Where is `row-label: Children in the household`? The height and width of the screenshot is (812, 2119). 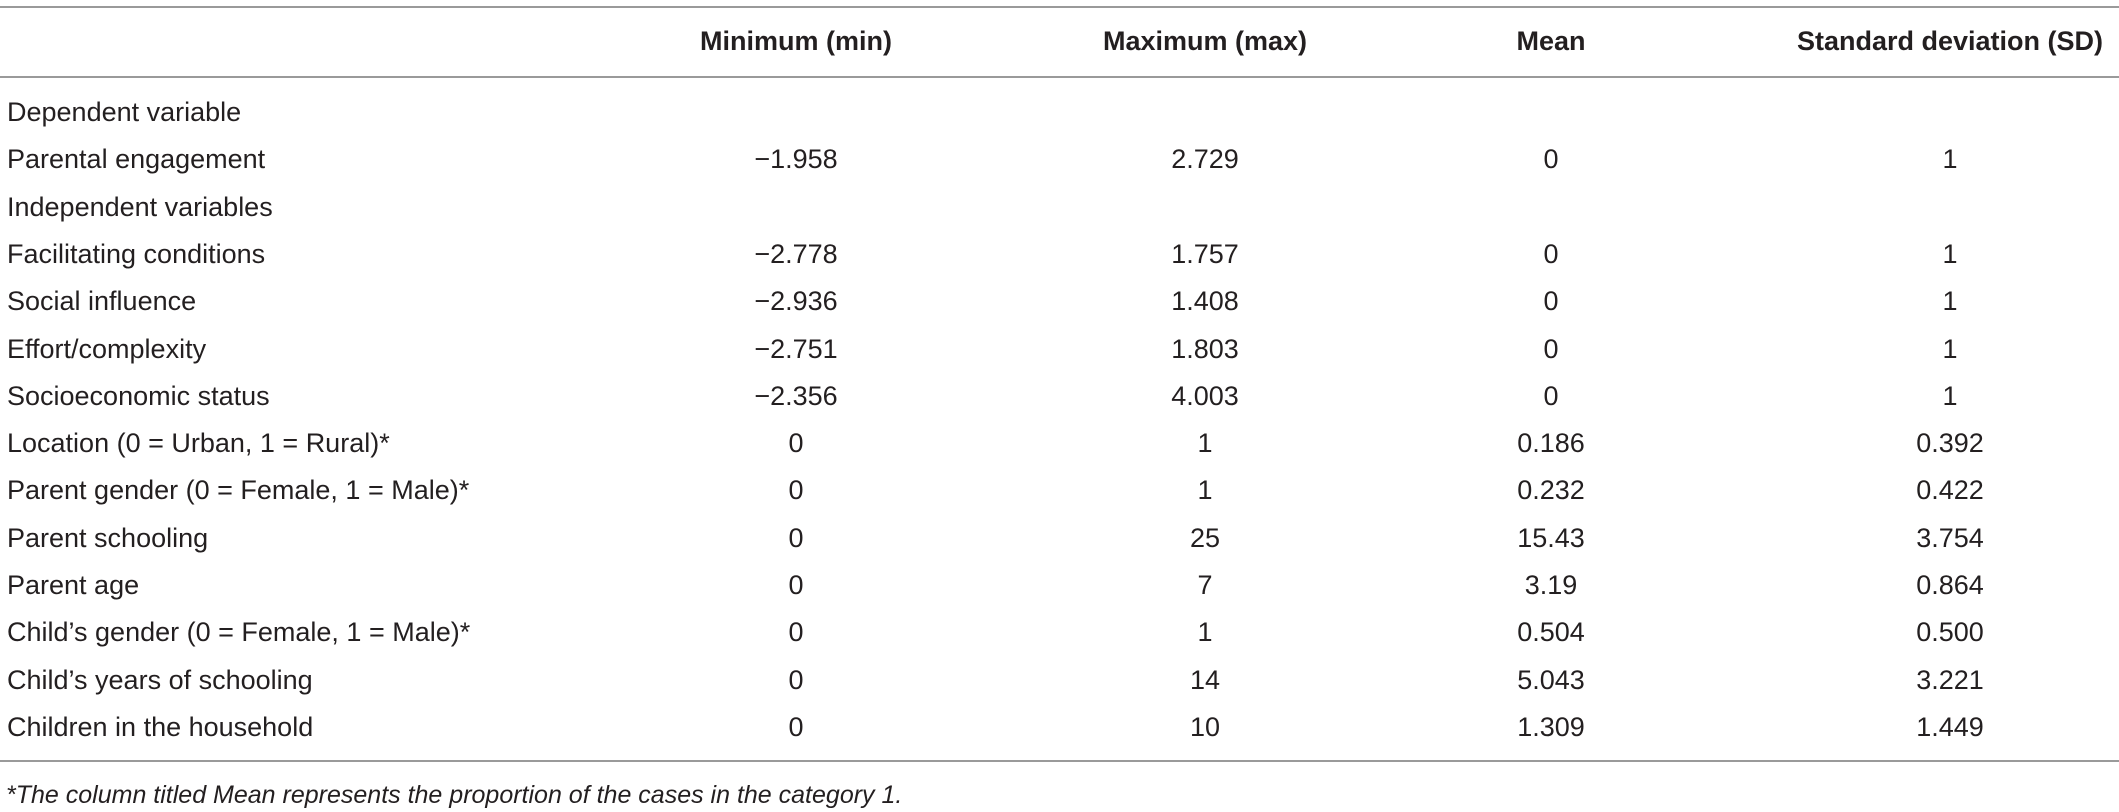 row-label: Children in the household is located at coordinates (160, 726).